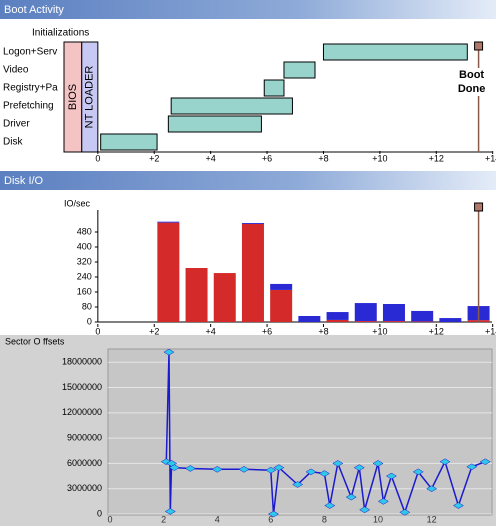 This screenshot has width=496, height=526. Describe the element at coordinates (34, 10) in the screenshot. I see `panel-title: Boot Activity` at that location.